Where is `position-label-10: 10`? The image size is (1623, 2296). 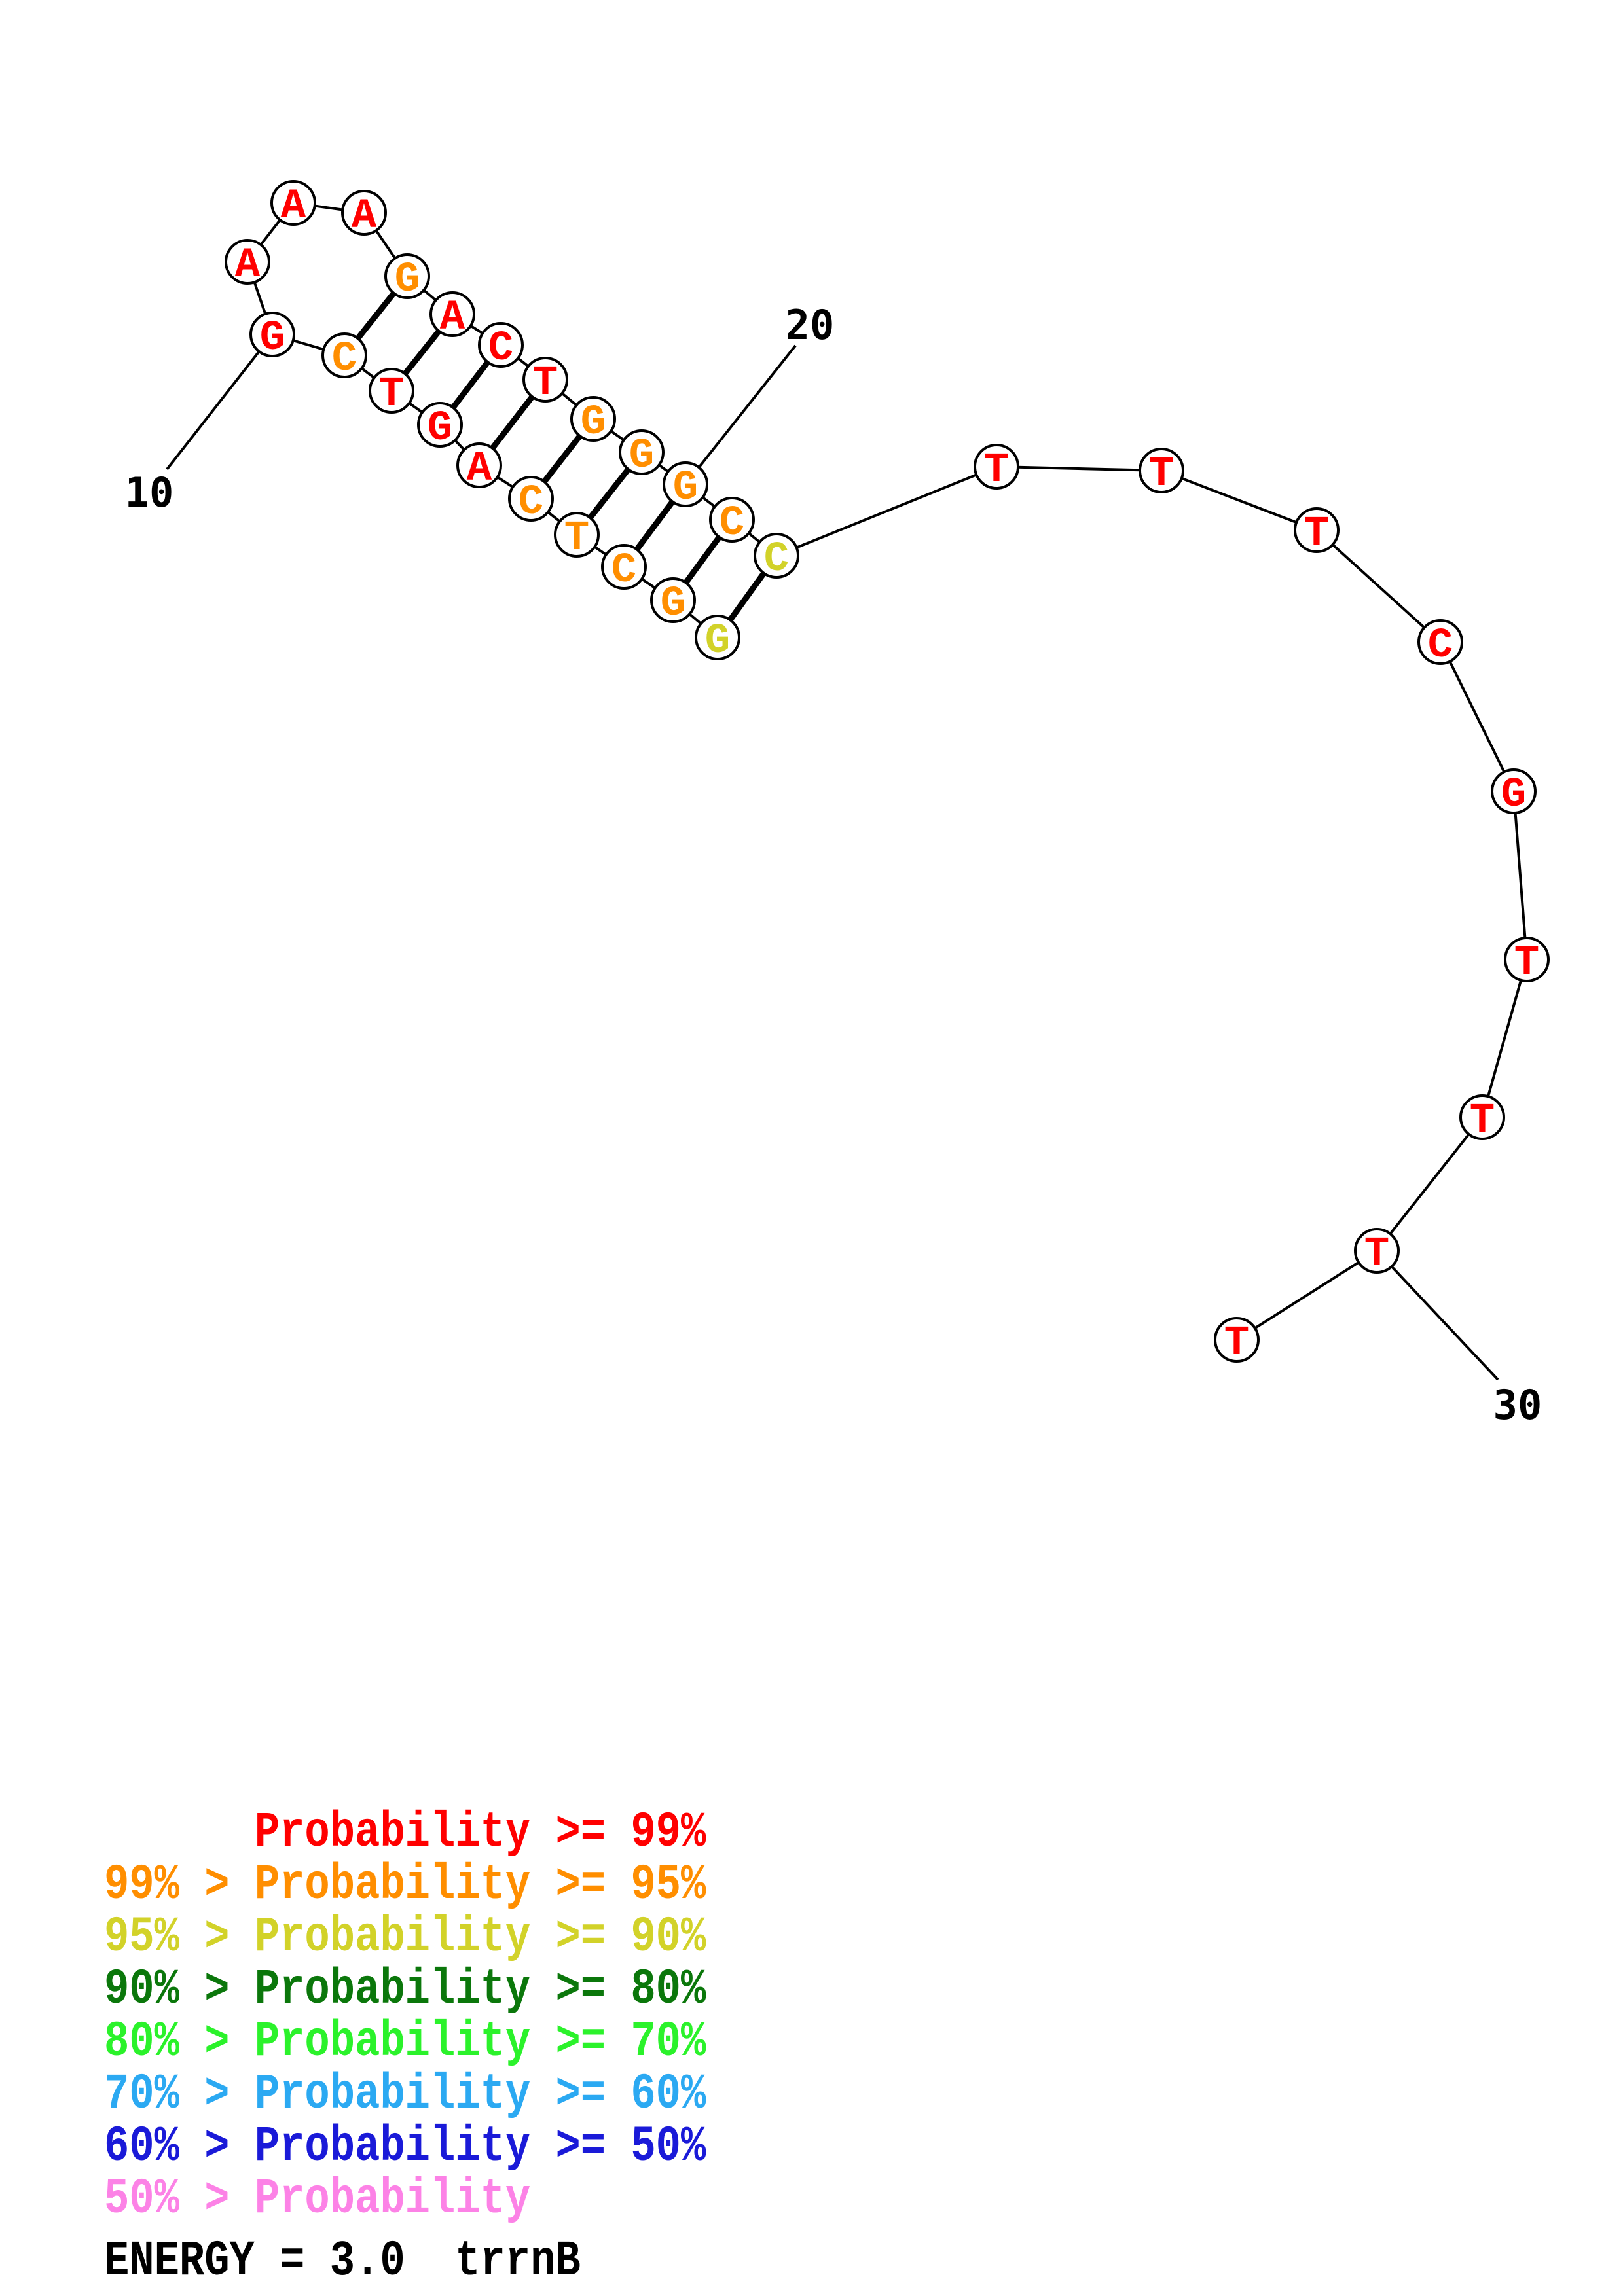
position-label-10: 10 is located at coordinates (149, 492).